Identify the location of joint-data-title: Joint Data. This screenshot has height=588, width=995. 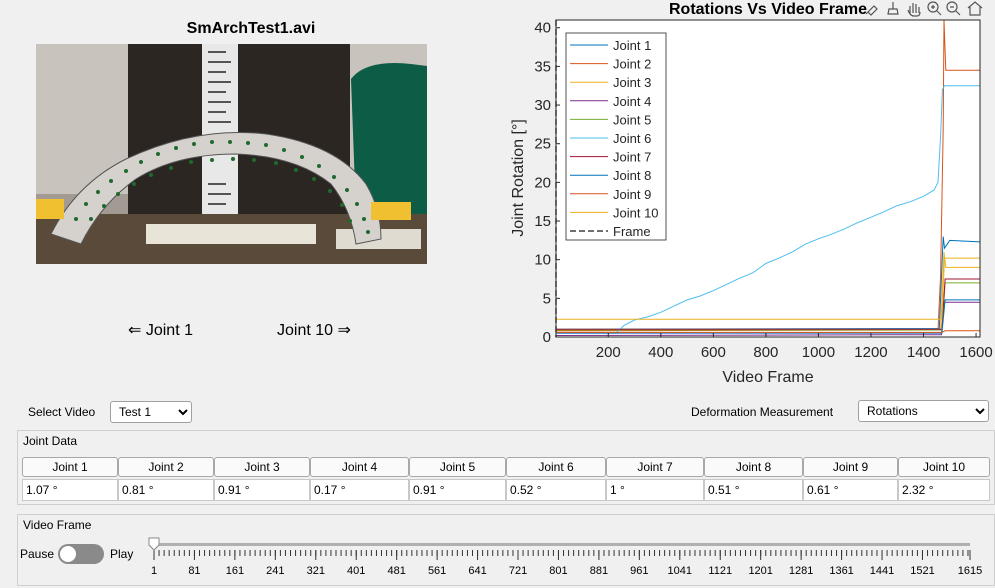
(50, 441).